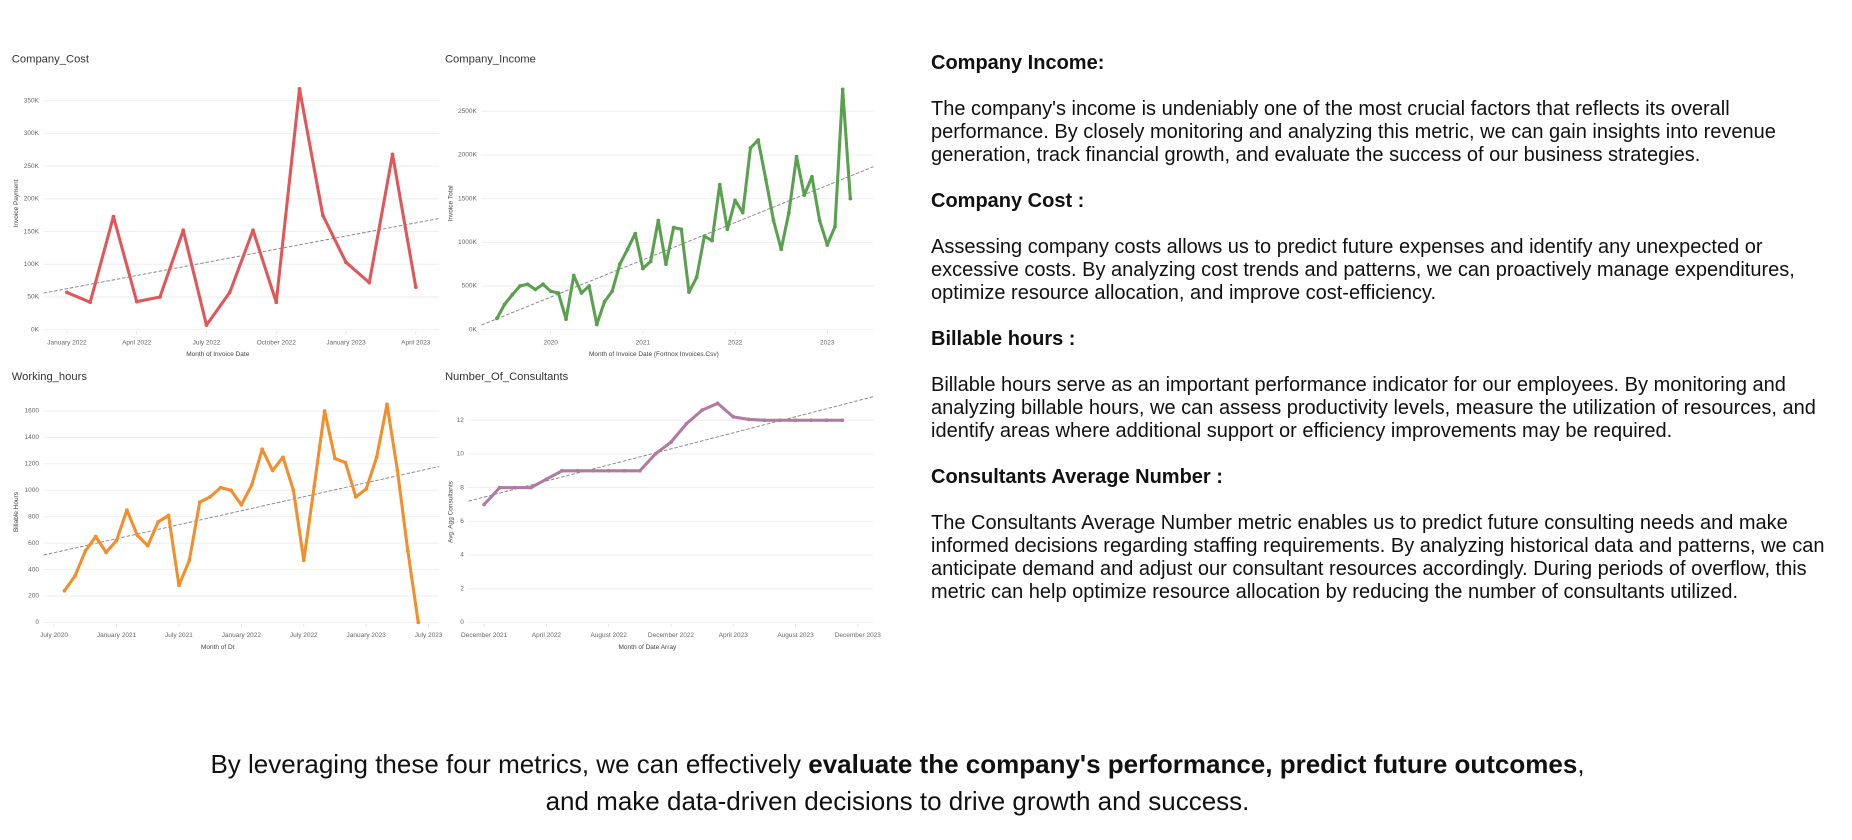  What do you see at coordinates (467, 242) in the screenshot?
I see `y-tick-label: 1000K` at bounding box center [467, 242].